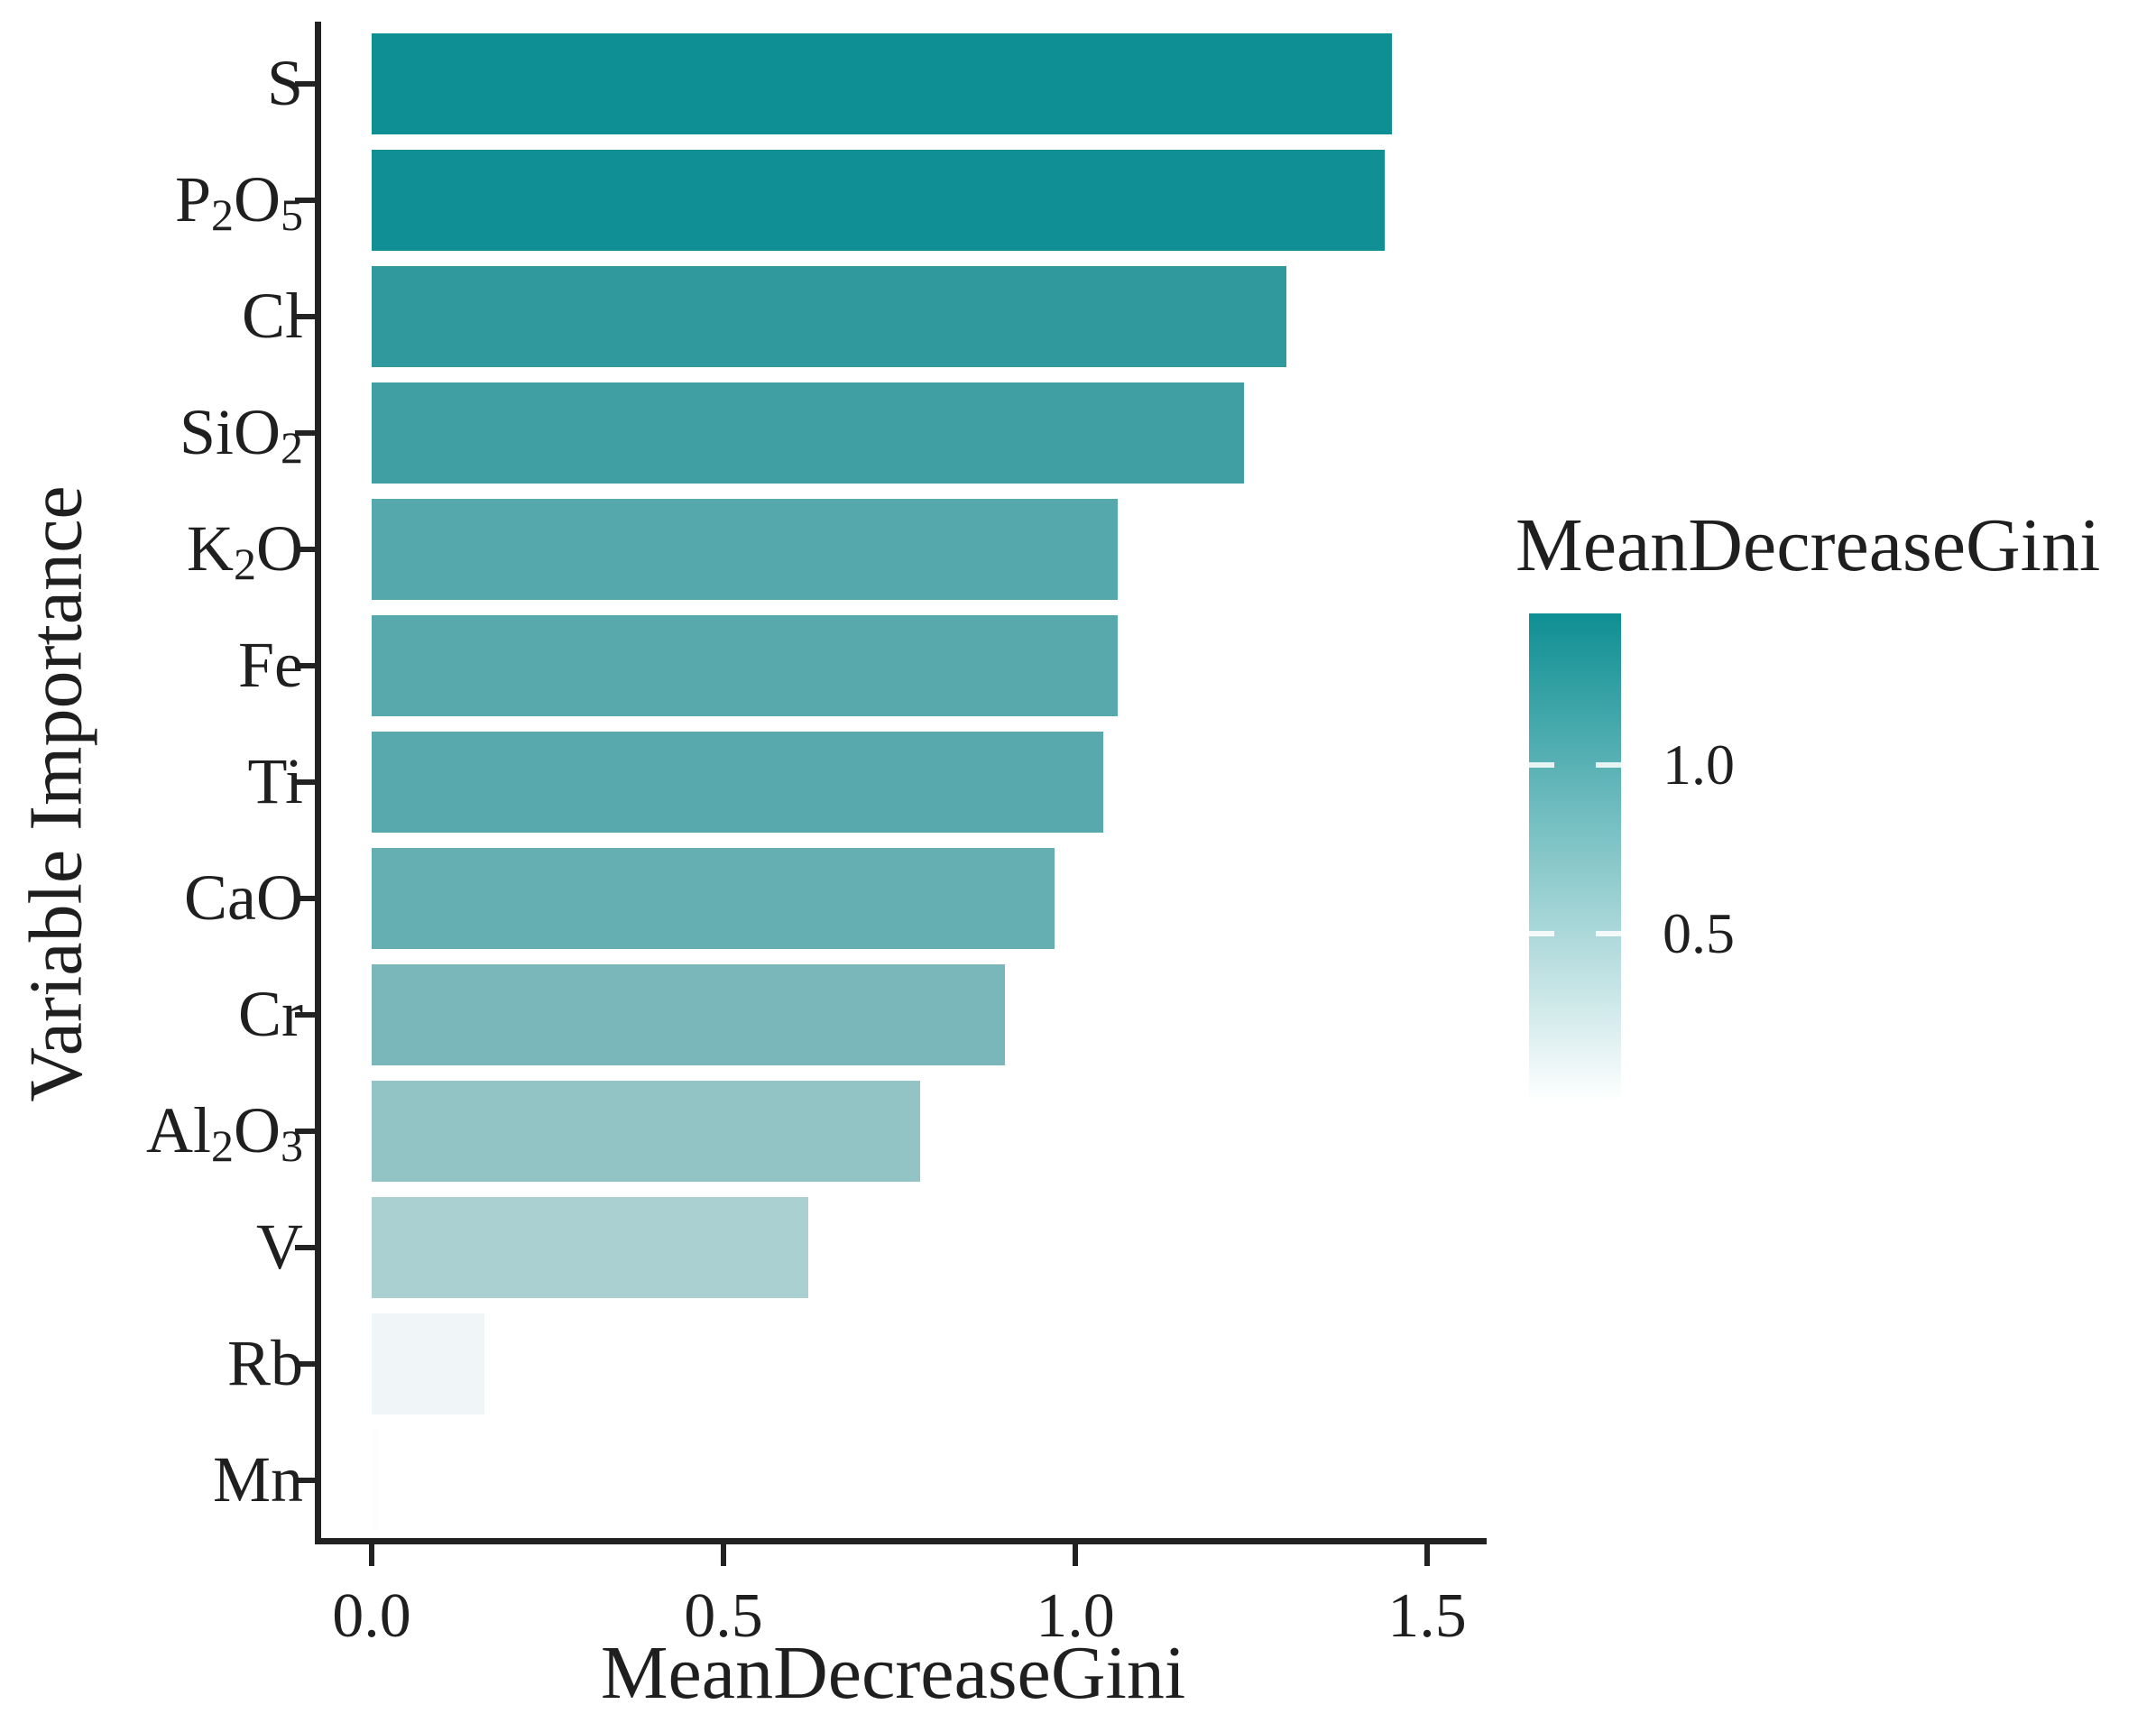 The image size is (2156, 1723). Describe the element at coordinates (305, 83) in the screenshot. I see `y-tick-S` at that location.